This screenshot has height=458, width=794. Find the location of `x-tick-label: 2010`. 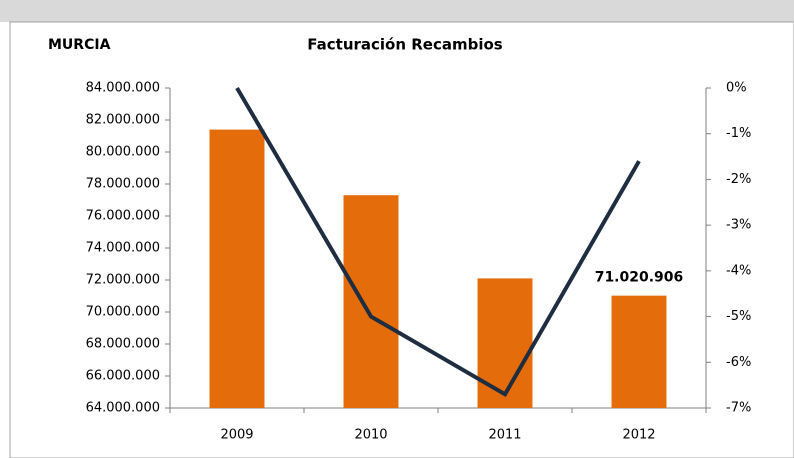

x-tick-label: 2010 is located at coordinates (370, 435).